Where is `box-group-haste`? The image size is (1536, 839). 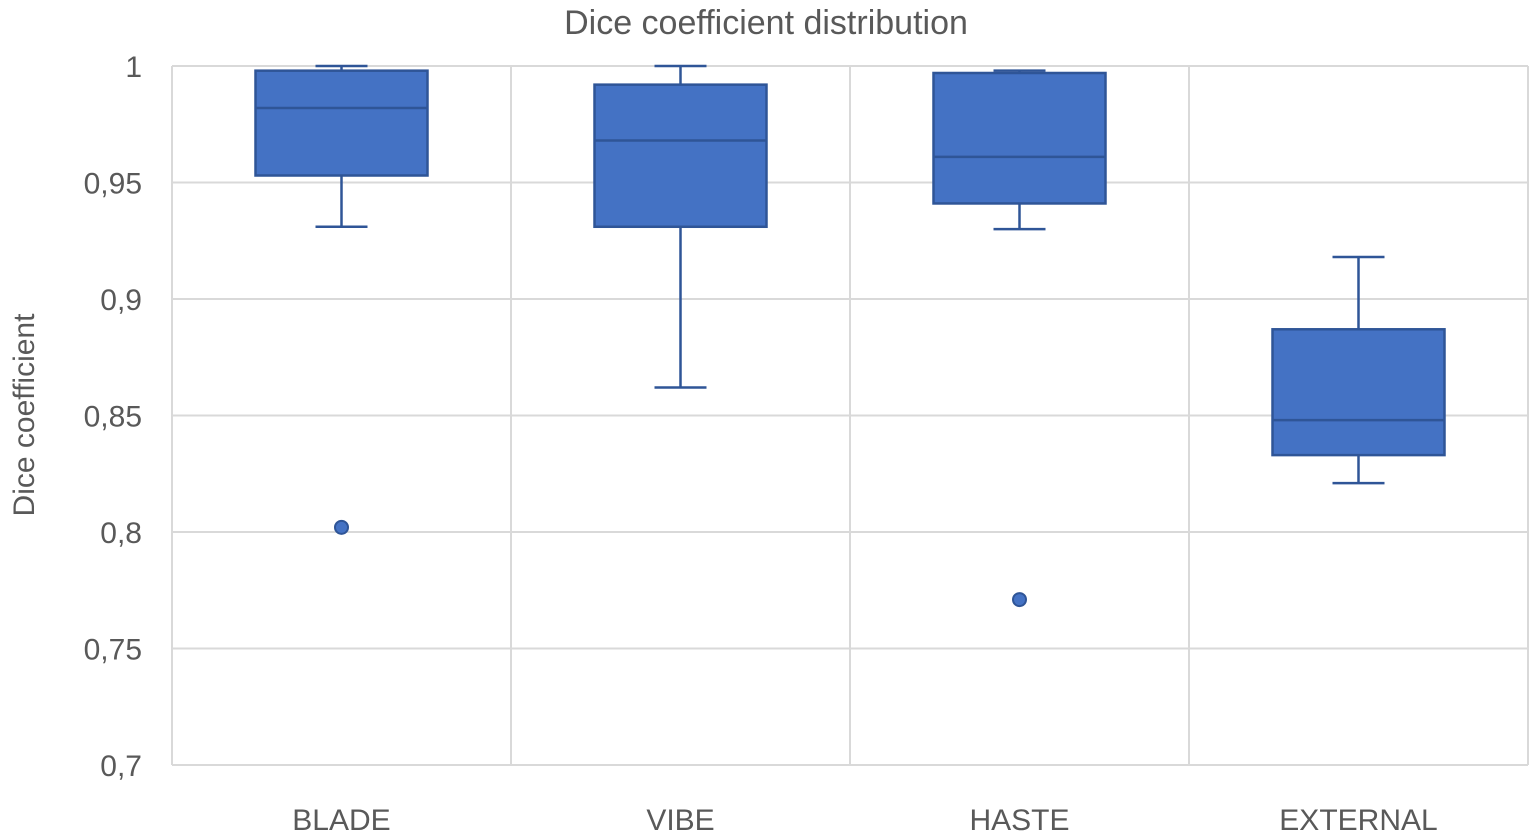 box-group-haste is located at coordinates (1019, 338).